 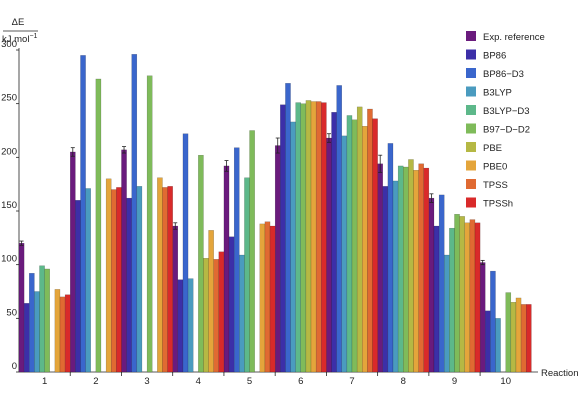 I want to click on x-tick-label: 4, so click(x=198, y=381).